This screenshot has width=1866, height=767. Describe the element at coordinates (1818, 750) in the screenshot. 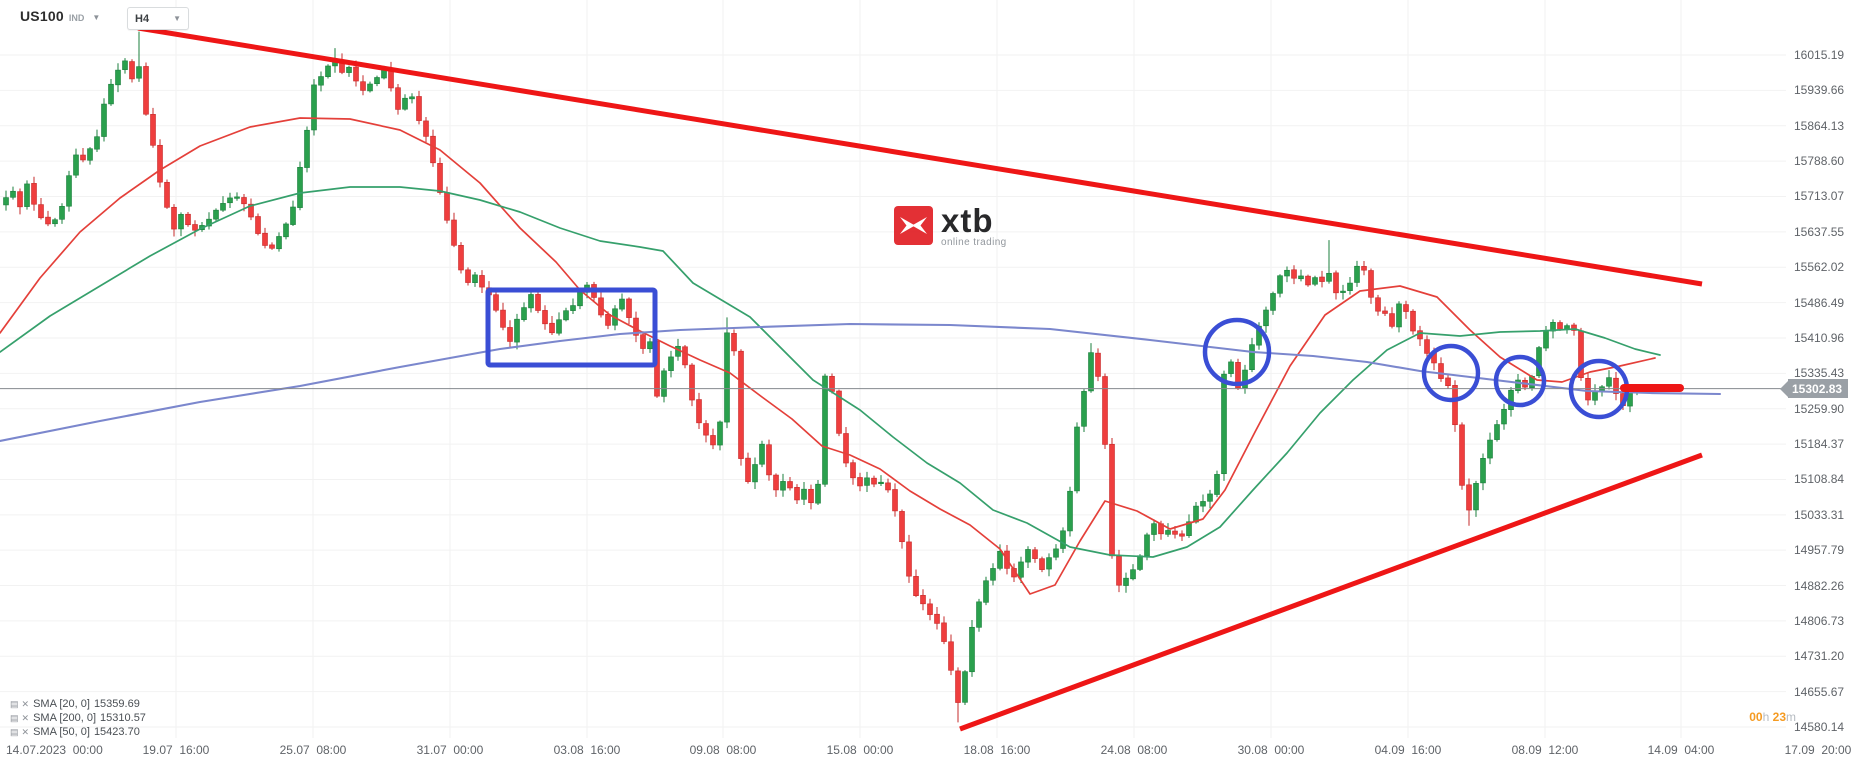

I see `date-axis-label: 17.09 20:00` at that location.